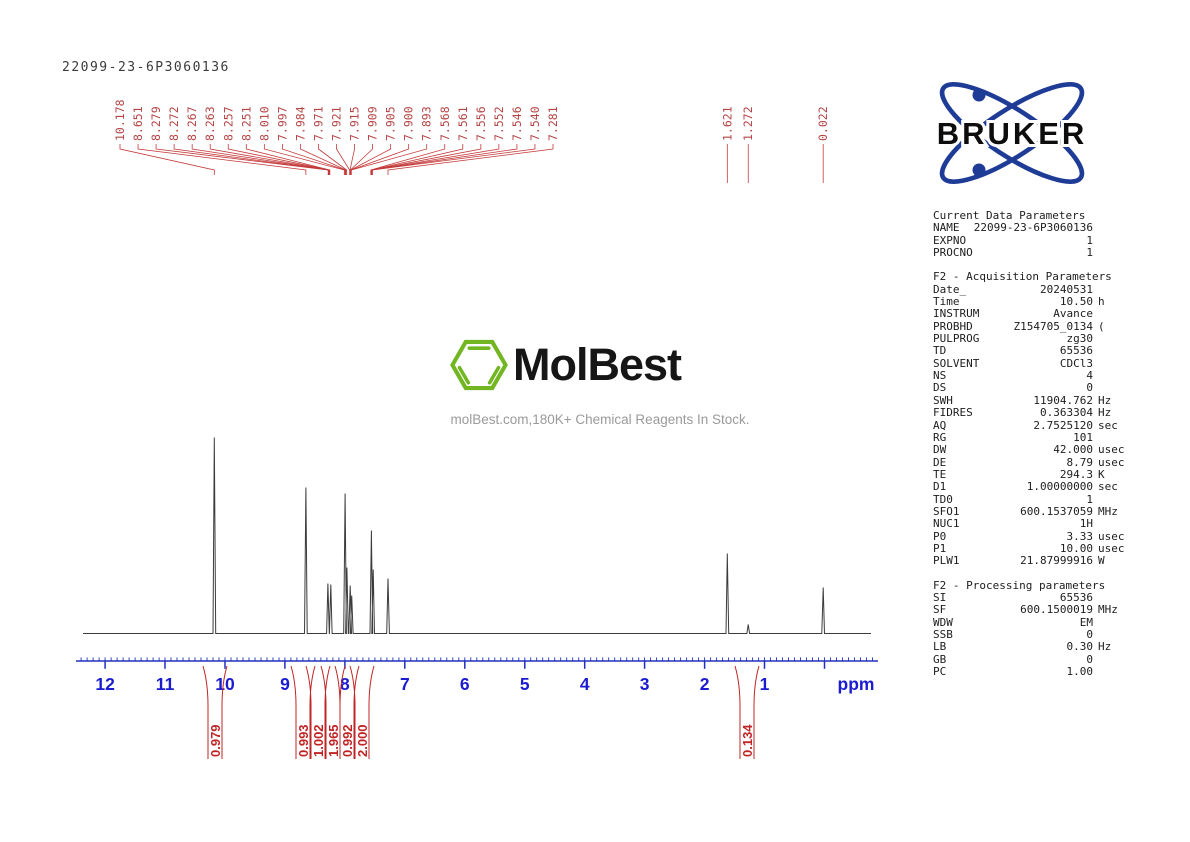 This screenshot has width=1190, height=842. What do you see at coordinates (146, 67) in the screenshot?
I see `sample-title: 22099-23-6P3060136` at bounding box center [146, 67].